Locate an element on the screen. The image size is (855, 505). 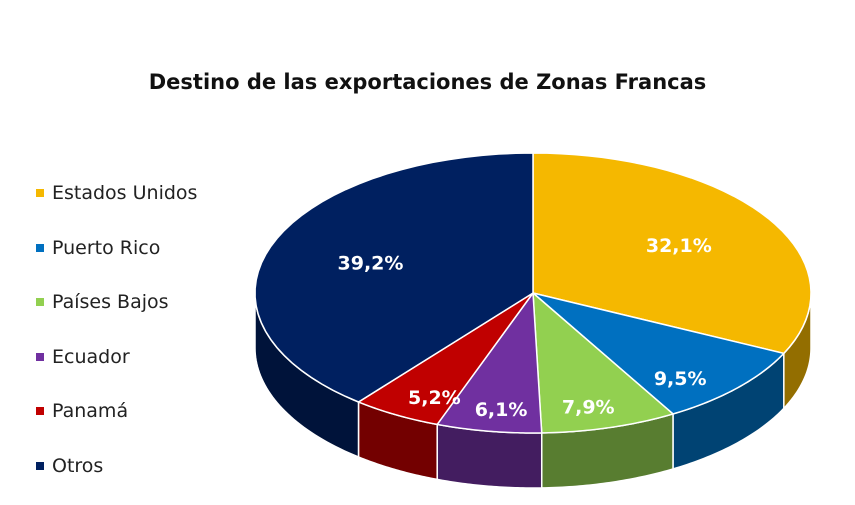
slice-side is located at coordinates (489, 456).